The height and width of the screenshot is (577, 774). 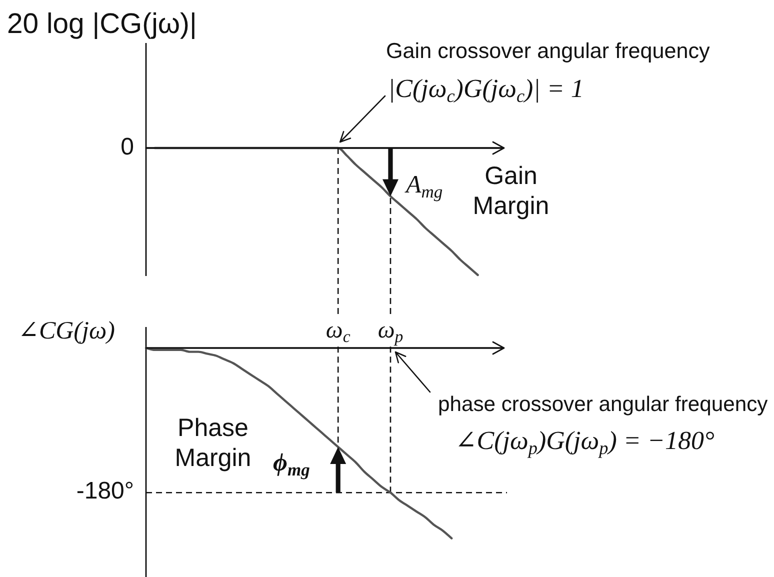 I want to click on text: -180°, so click(x=105, y=491).